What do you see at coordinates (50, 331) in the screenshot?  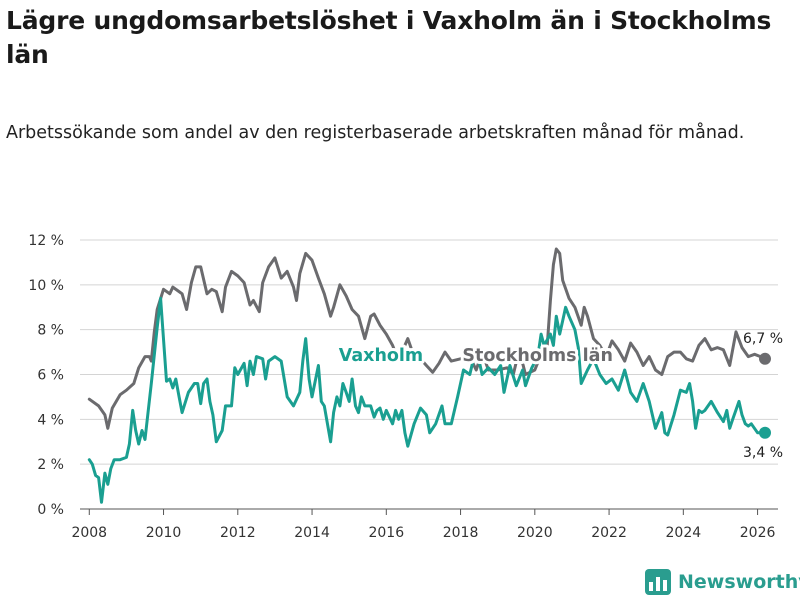 I see `y-tick-label: 8 %` at bounding box center [50, 331].